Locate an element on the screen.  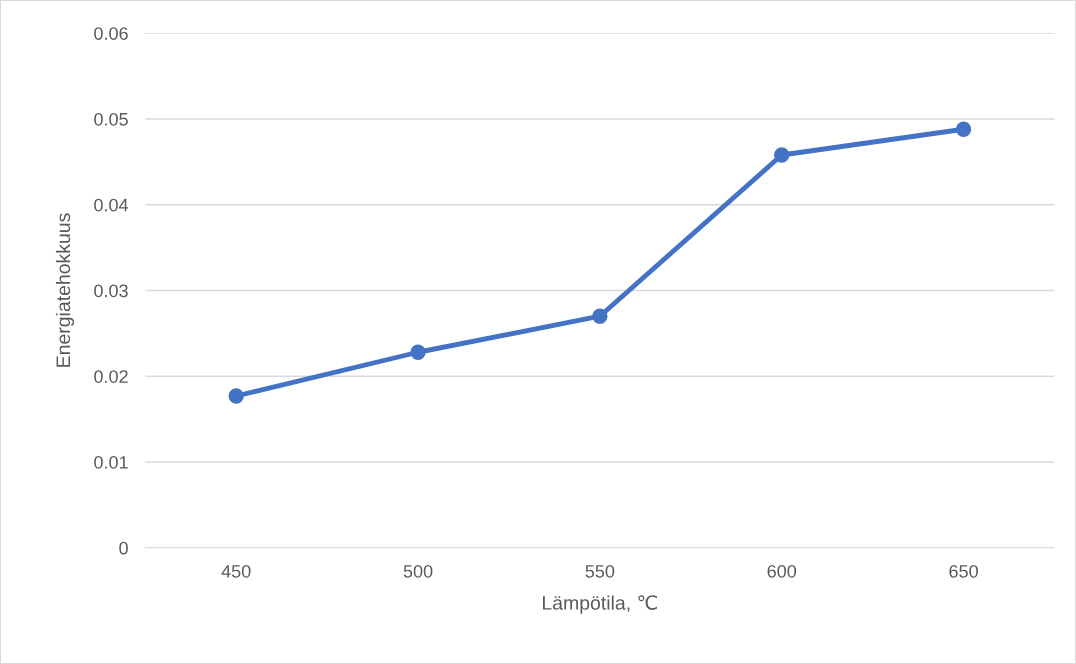
y-tick-label: 0.05 is located at coordinates (111, 119).